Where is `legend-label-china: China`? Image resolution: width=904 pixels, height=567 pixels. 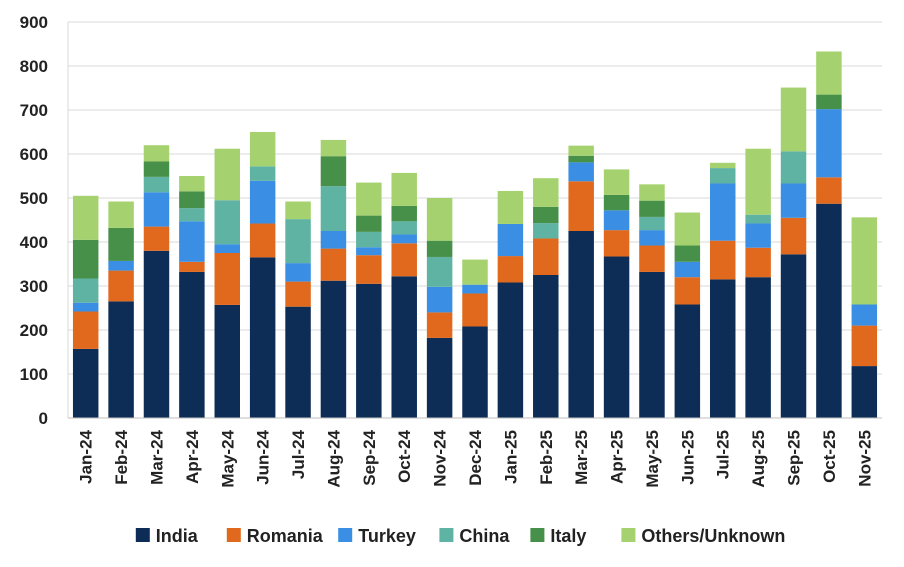 legend-label-china: China is located at coordinates (484, 536).